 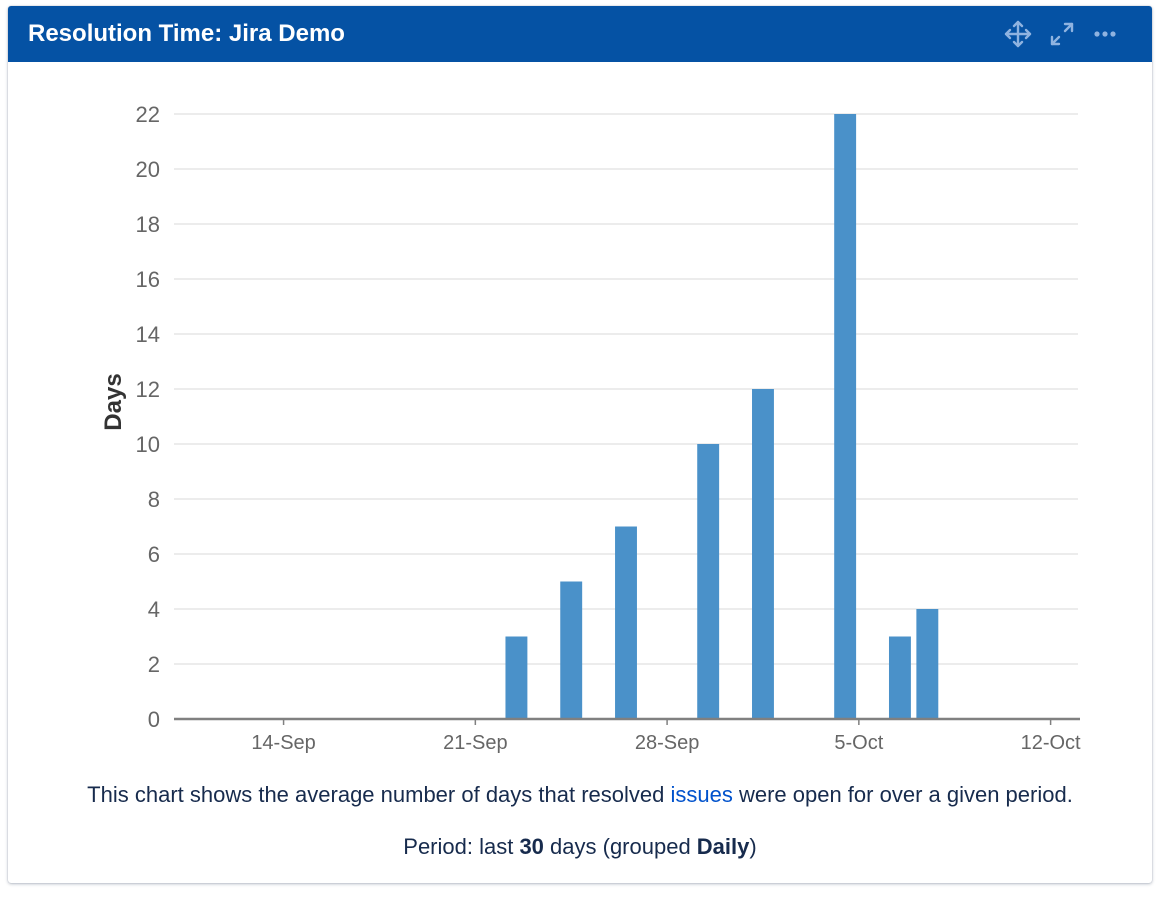 What do you see at coordinates (113, 401) in the screenshot?
I see `y-axis-label: Days` at bounding box center [113, 401].